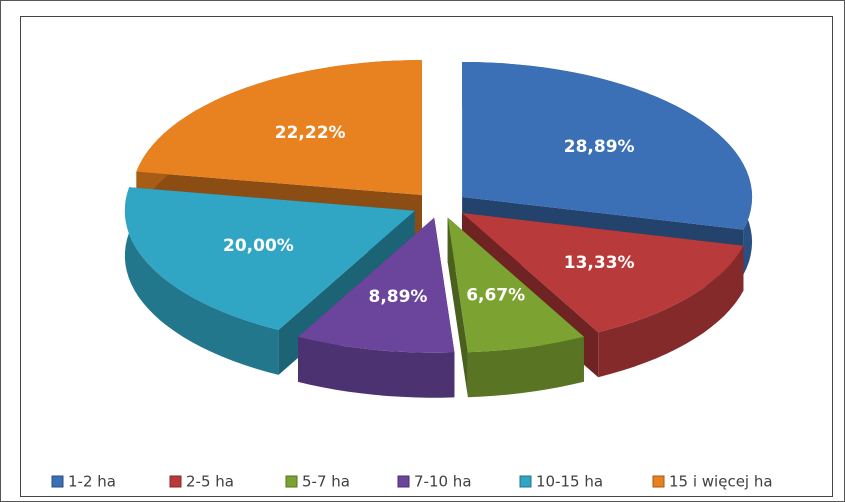  What do you see at coordinates (210, 482) in the screenshot?
I see `legend-label: 2-5 ha` at bounding box center [210, 482].